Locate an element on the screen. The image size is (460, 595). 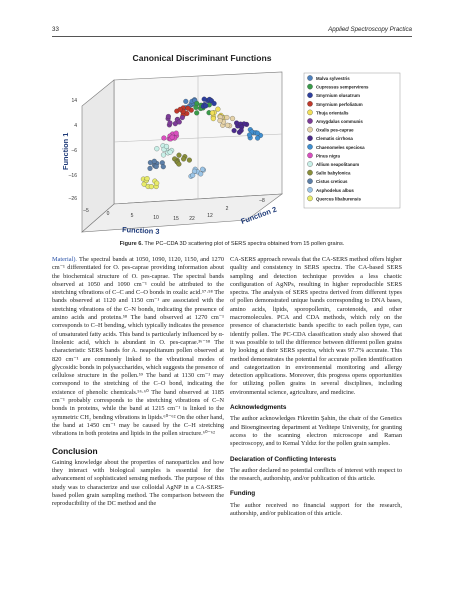
legend-label: Clematis cirrhosa is located at coordinates (334, 138).